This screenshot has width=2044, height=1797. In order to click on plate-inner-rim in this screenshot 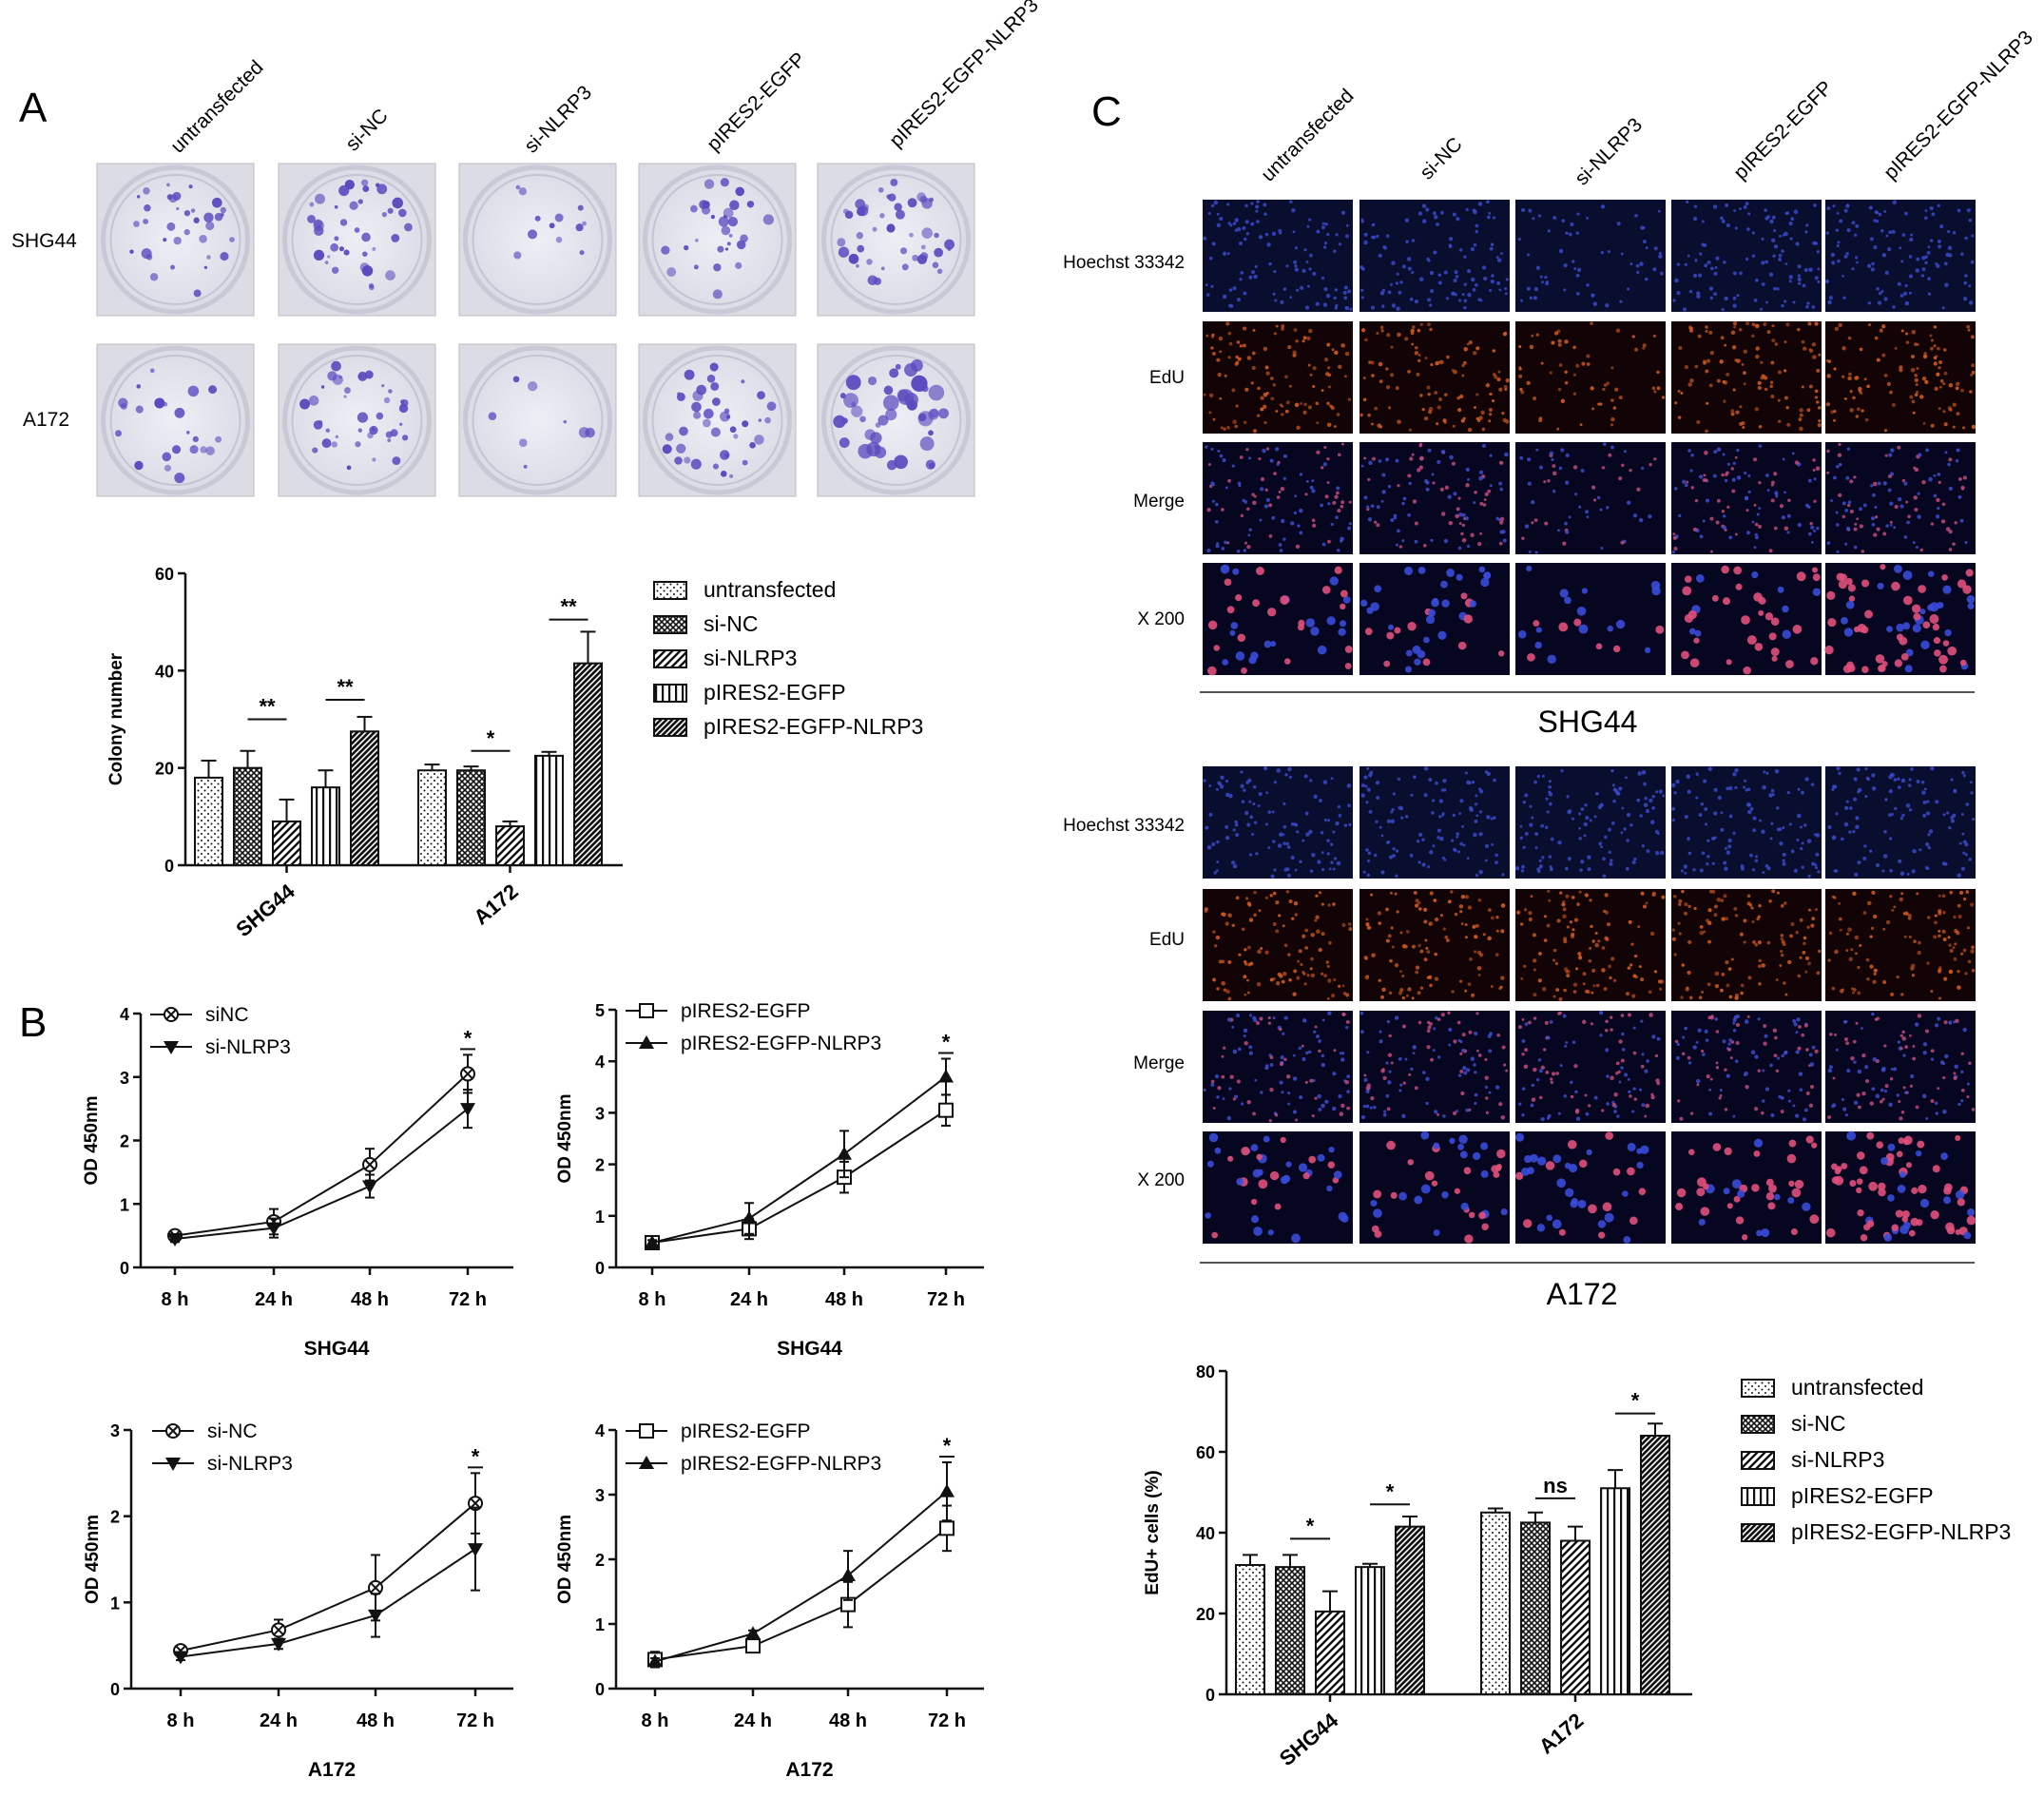, I will do `click(357, 420)`.